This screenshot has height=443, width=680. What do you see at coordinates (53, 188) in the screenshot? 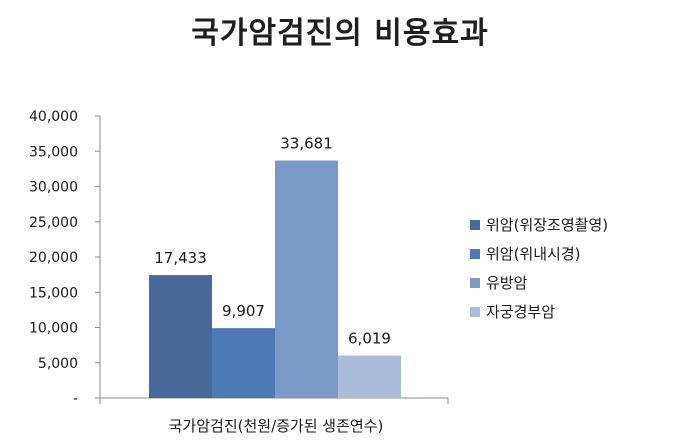
I see `y-tick-label: 30,000` at bounding box center [53, 188].